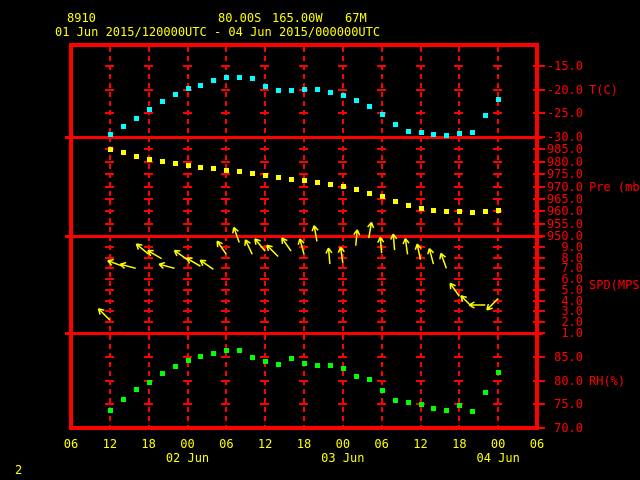  Describe the element at coordinates (564, 223) in the screenshot. I see `y-tick-label: 955.0` at that location.